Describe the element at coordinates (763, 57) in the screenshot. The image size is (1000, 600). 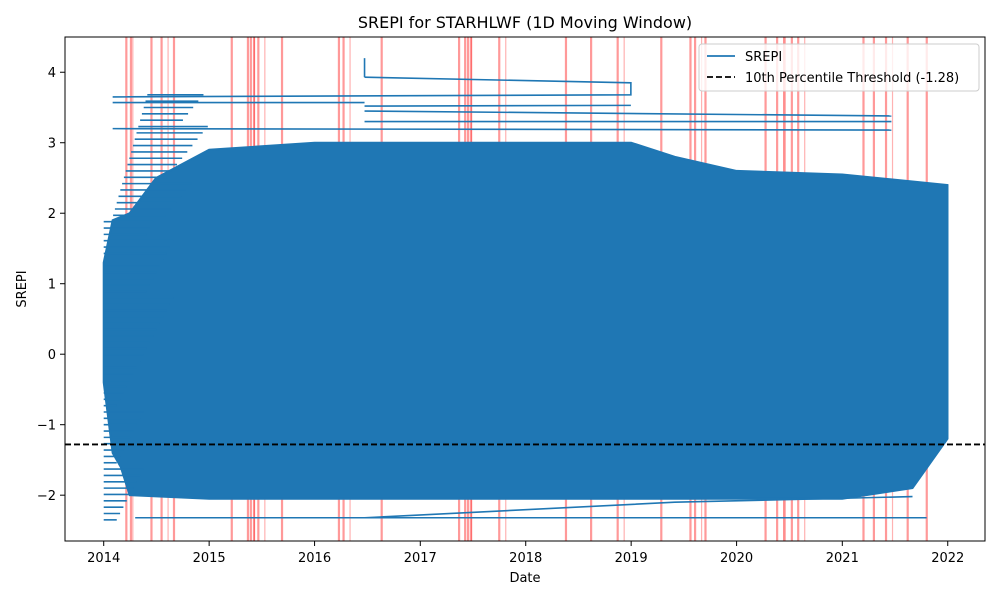
I see `legend-label-srepi: SREPI` at that location.